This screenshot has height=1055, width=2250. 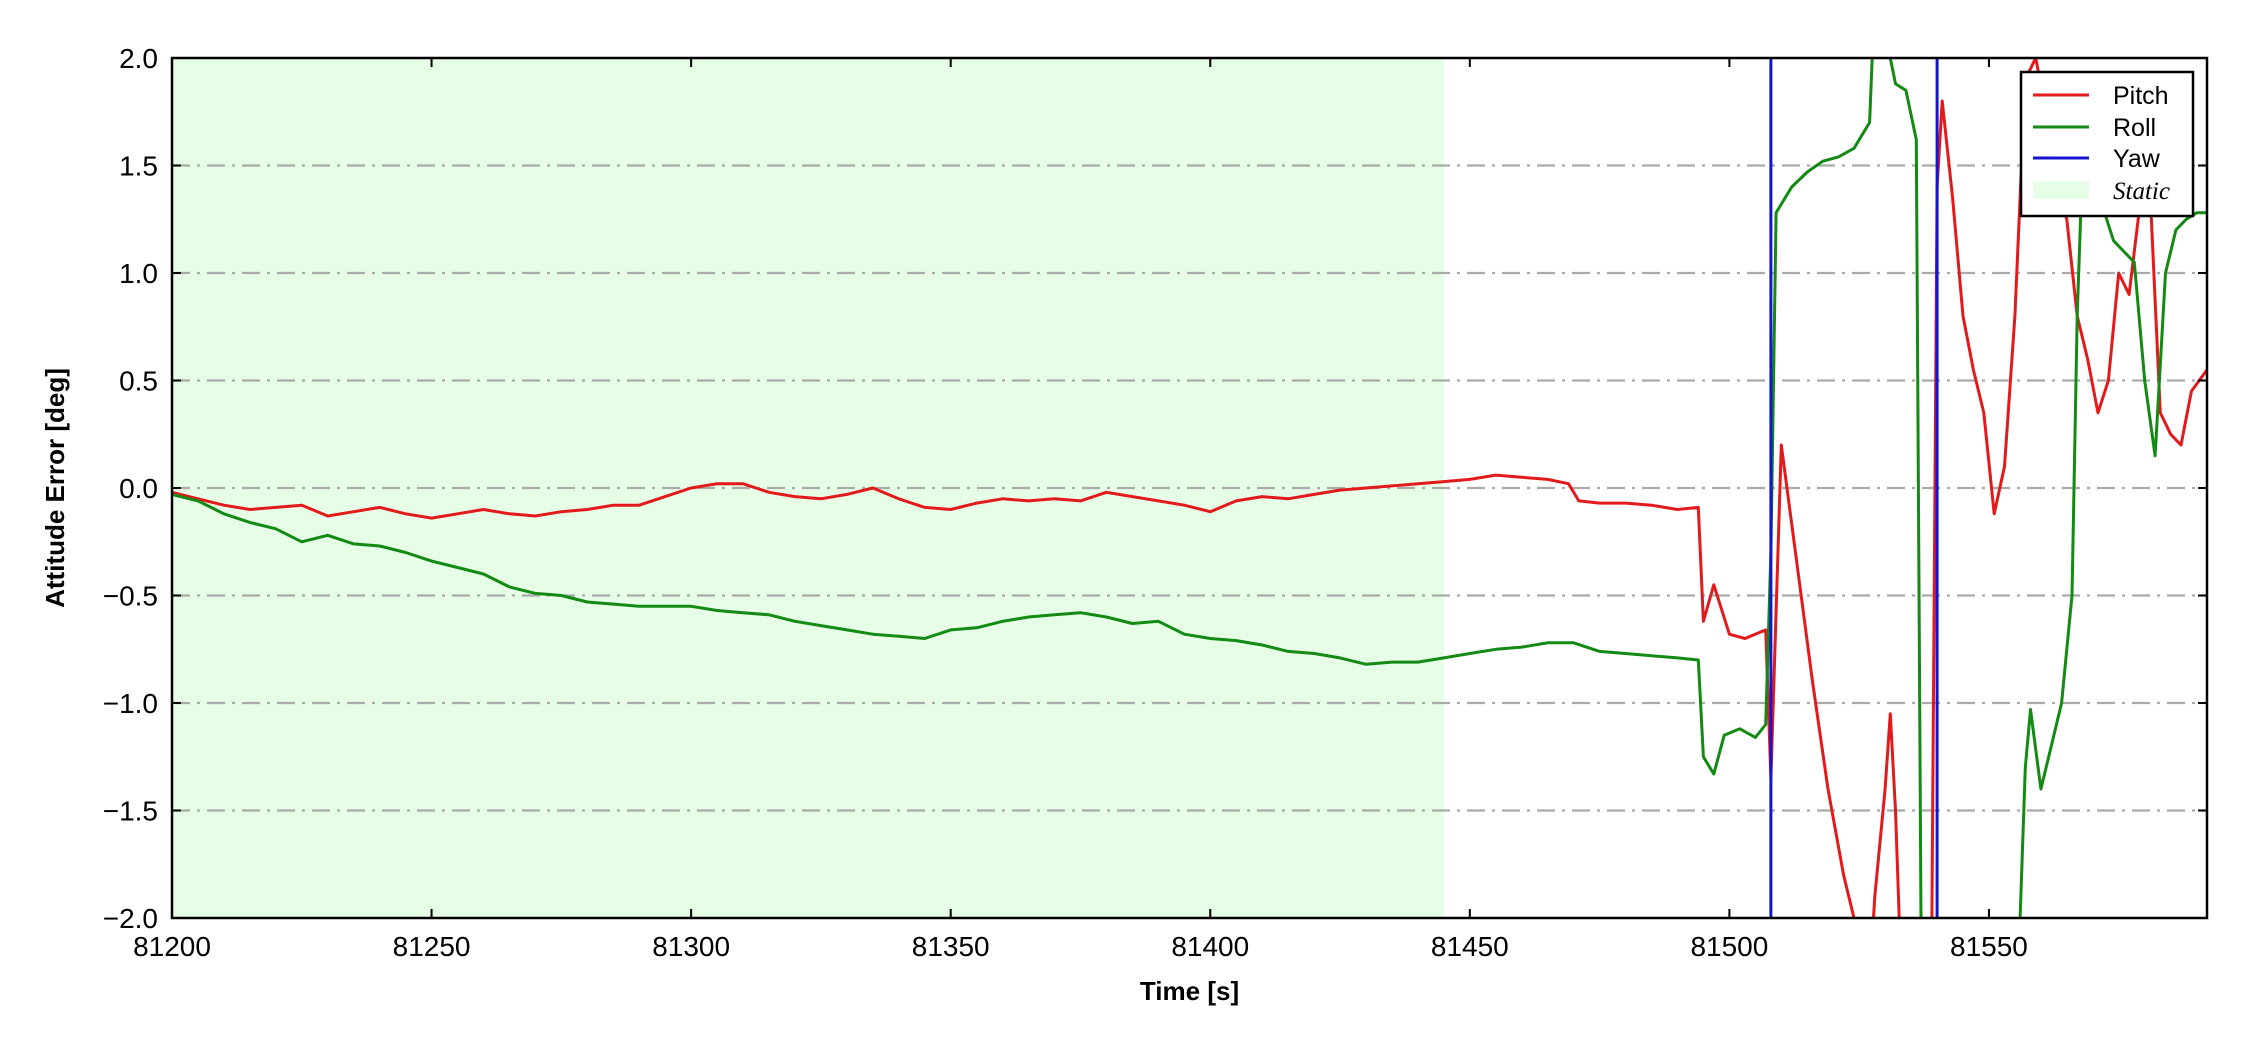 What do you see at coordinates (1729, 946) in the screenshot?
I see `x-tick-label: 81500` at bounding box center [1729, 946].